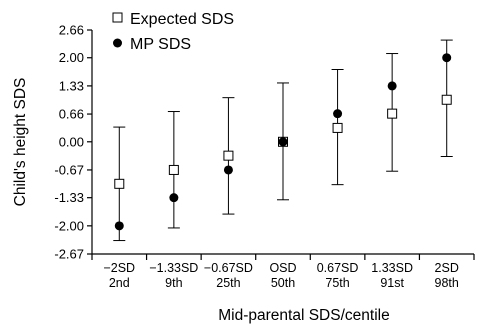 This screenshot has height=326, width=480. Describe the element at coordinates (117, 43) in the screenshot. I see `legend-mp-sds-swatch` at that location.